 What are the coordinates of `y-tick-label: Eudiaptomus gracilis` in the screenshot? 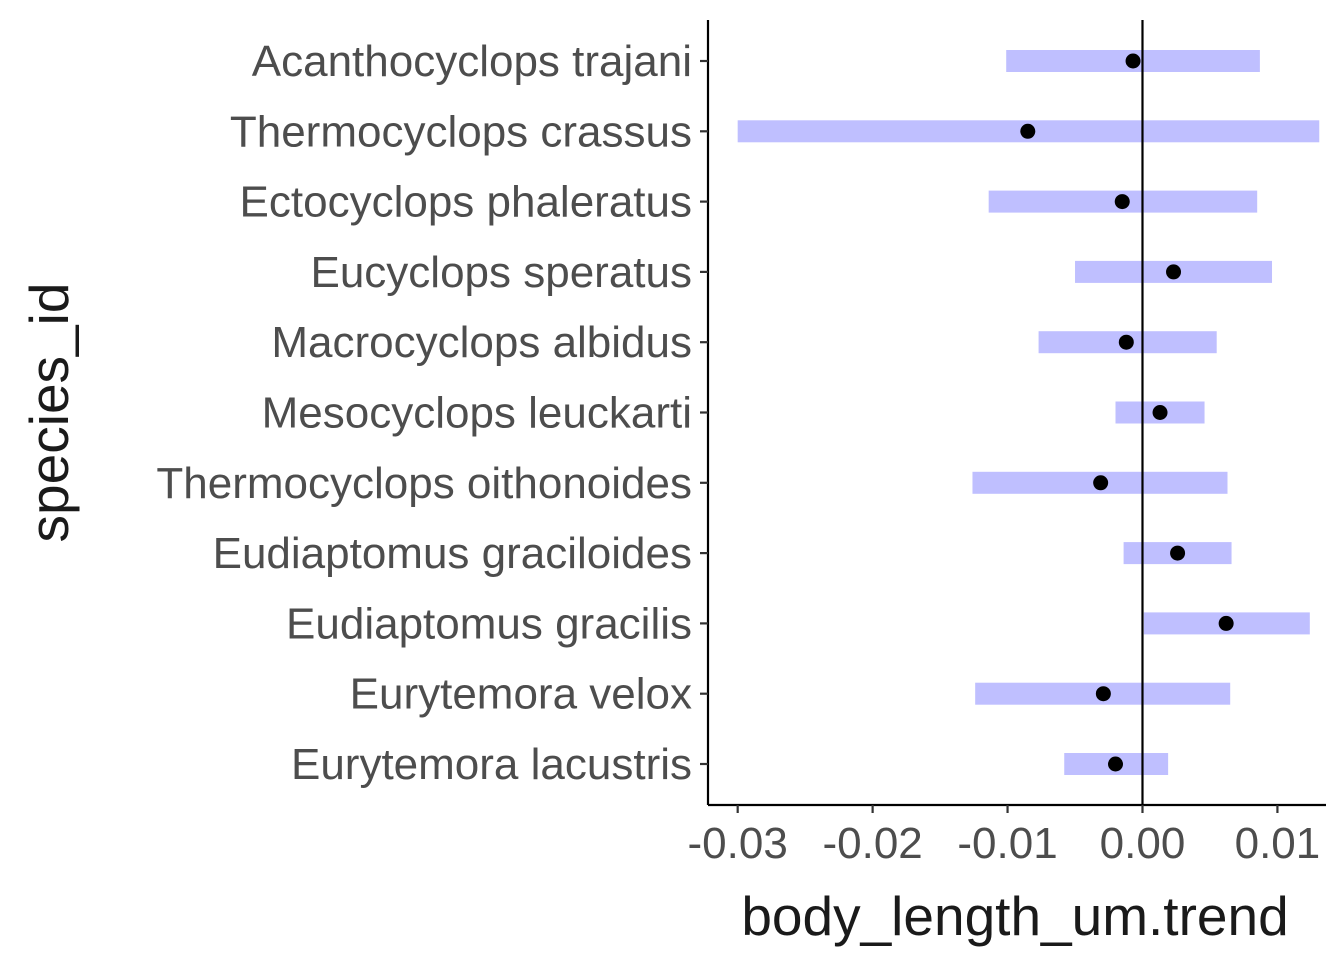 It's located at (489, 623).